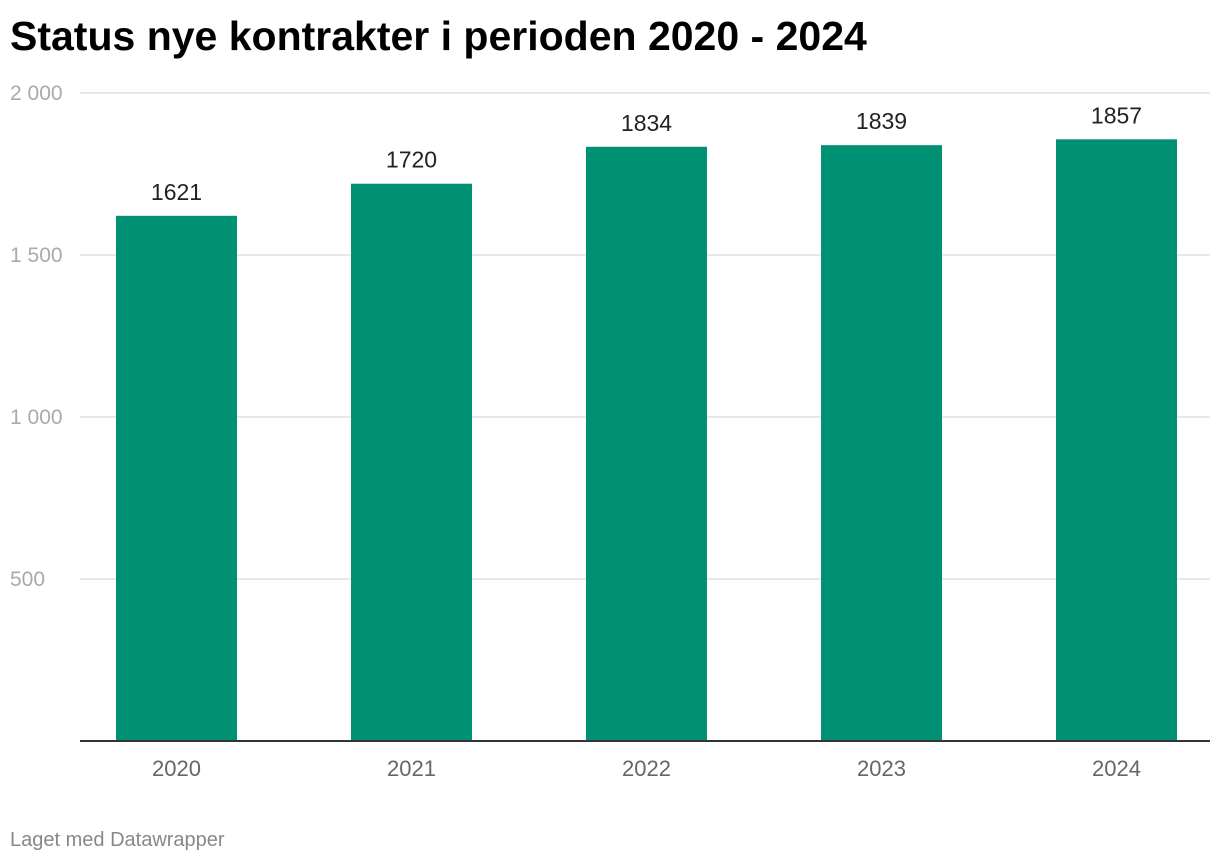  Describe the element at coordinates (881, 443) in the screenshot. I see `bar-2023` at that location.